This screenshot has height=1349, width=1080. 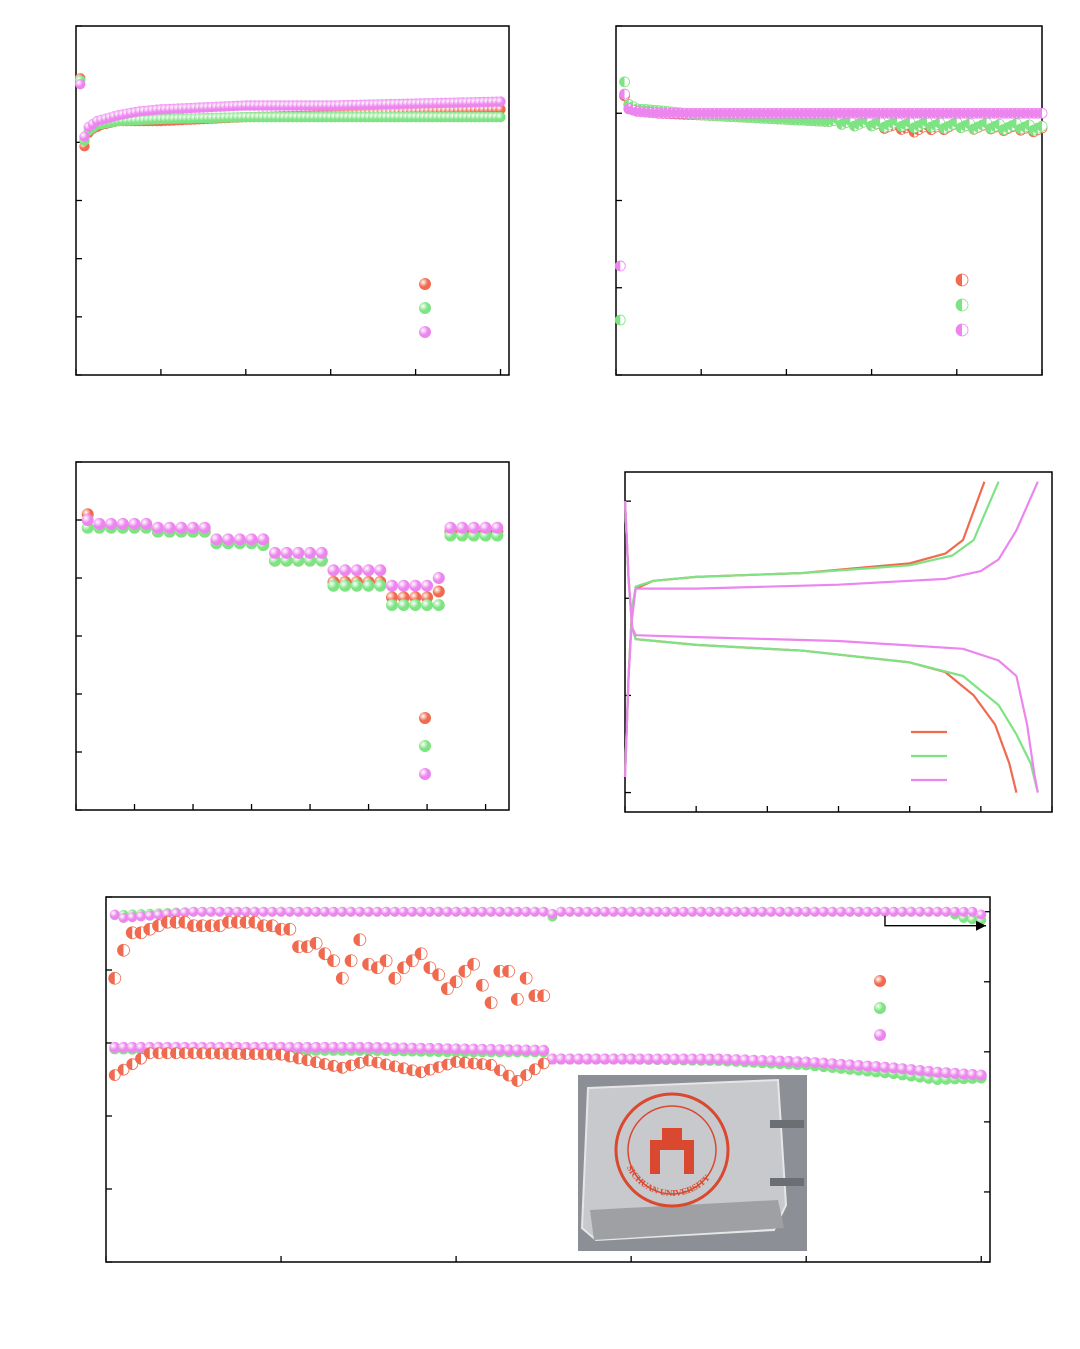 What do you see at coordinates (687, 1220) in the screenshot?
I see `pouch-seal` at bounding box center [687, 1220].